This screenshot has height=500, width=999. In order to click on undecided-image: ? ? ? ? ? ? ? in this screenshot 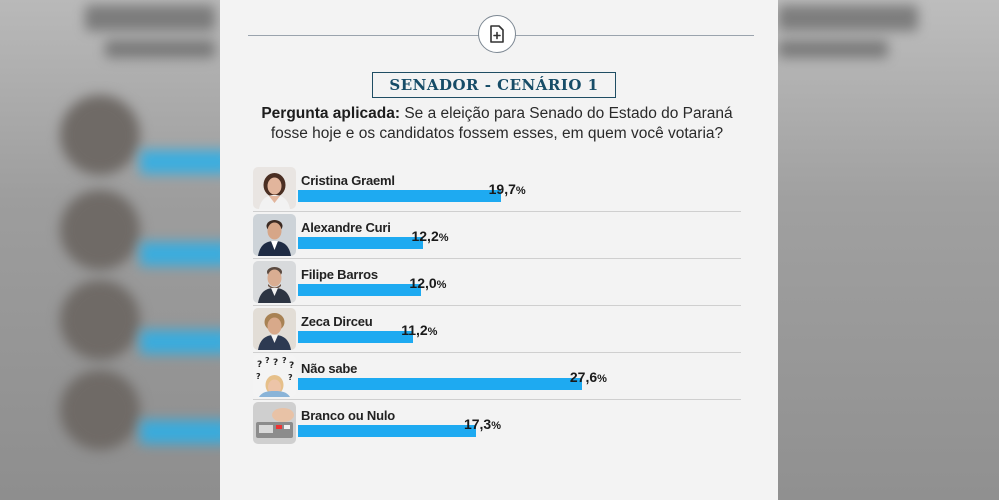, I will do `click(274, 376)`.